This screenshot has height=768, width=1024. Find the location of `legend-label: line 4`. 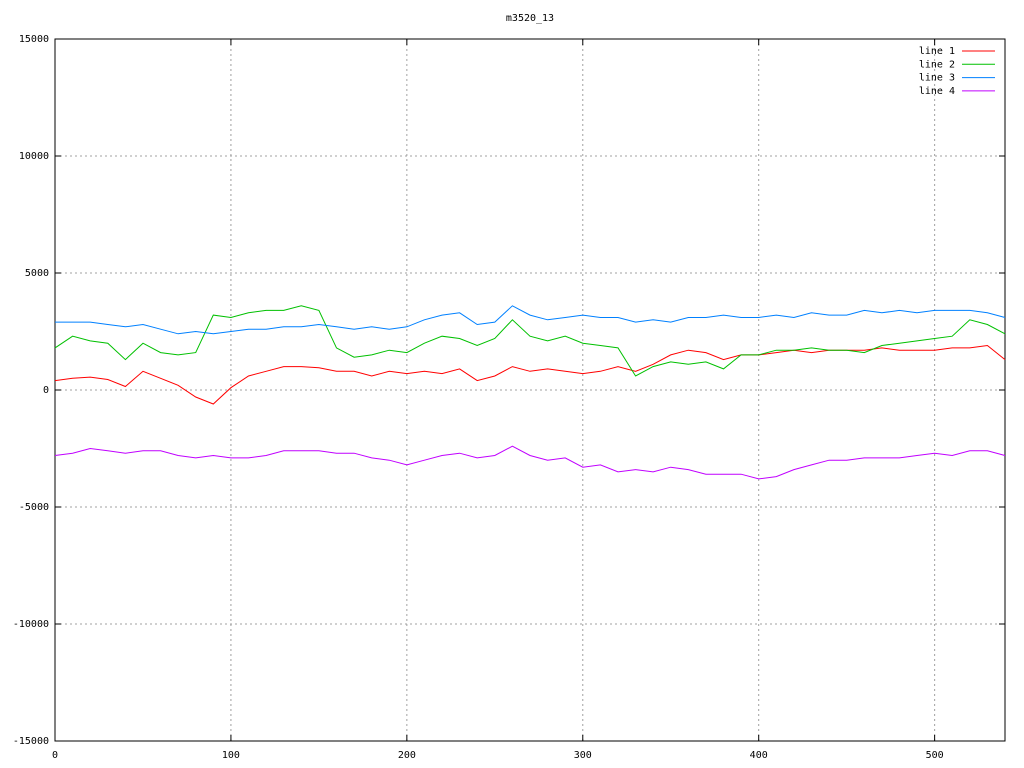

legend-label: line 4 is located at coordinates (937, 91).